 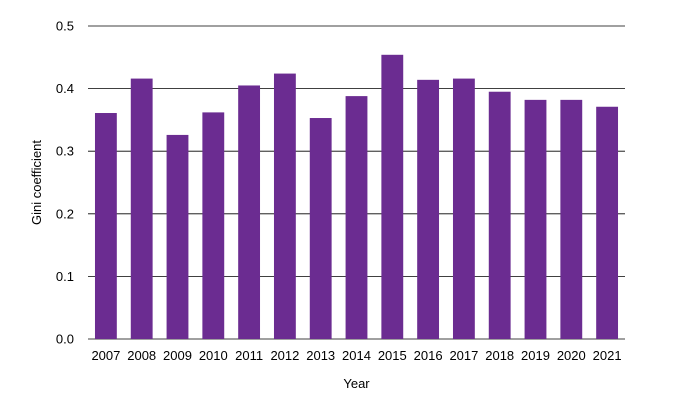 I want to click on bar-2015, so click(x=392, y=197).